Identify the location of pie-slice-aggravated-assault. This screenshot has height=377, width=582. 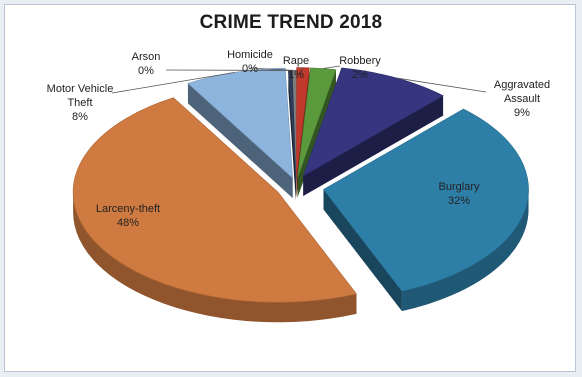
(373, 122).